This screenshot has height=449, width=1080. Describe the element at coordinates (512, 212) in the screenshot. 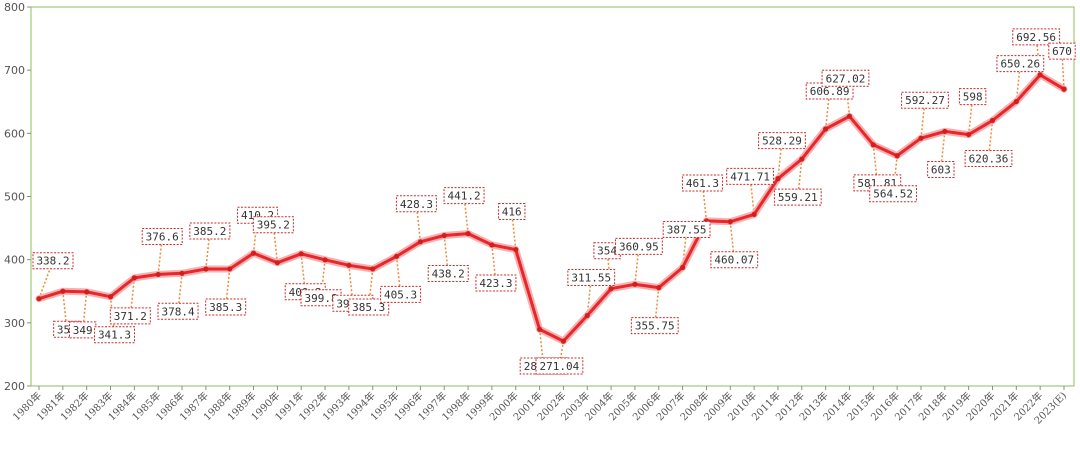

I see `data-label-text: 416` at that location.